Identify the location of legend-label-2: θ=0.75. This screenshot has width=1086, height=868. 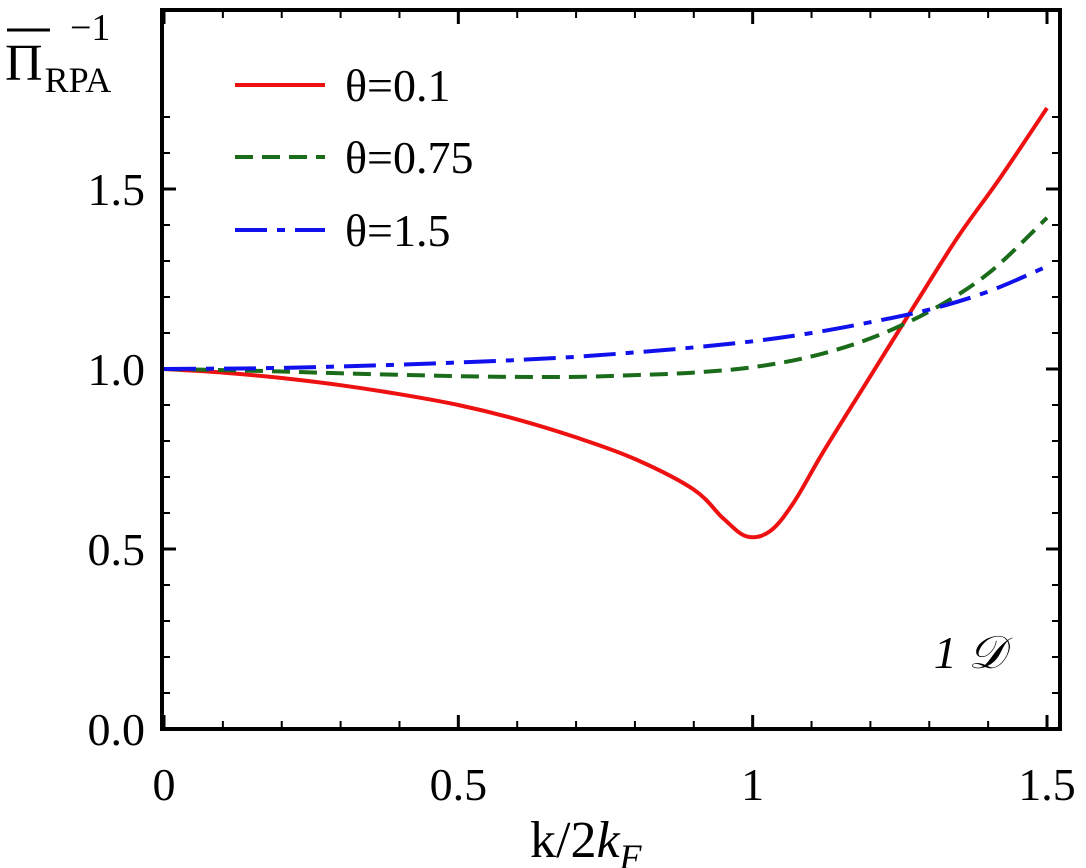
(409, 157).